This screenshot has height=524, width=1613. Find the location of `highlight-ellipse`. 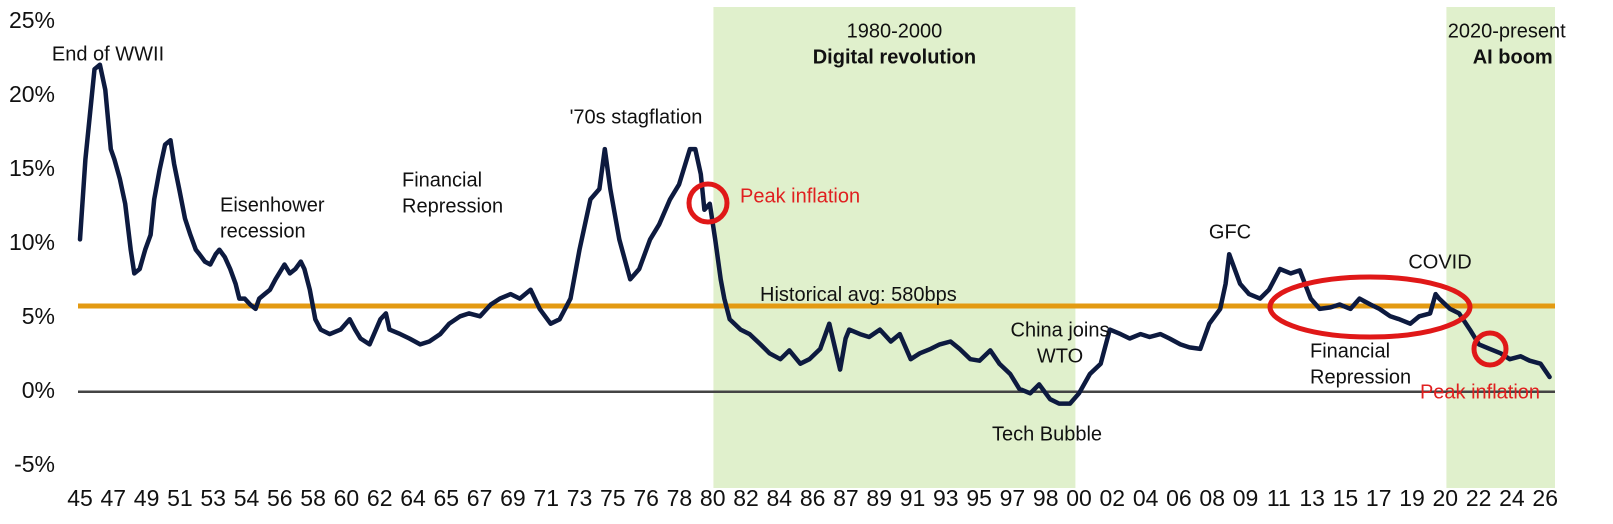

highlight-ellipse is located at coordinates (1370, 307).